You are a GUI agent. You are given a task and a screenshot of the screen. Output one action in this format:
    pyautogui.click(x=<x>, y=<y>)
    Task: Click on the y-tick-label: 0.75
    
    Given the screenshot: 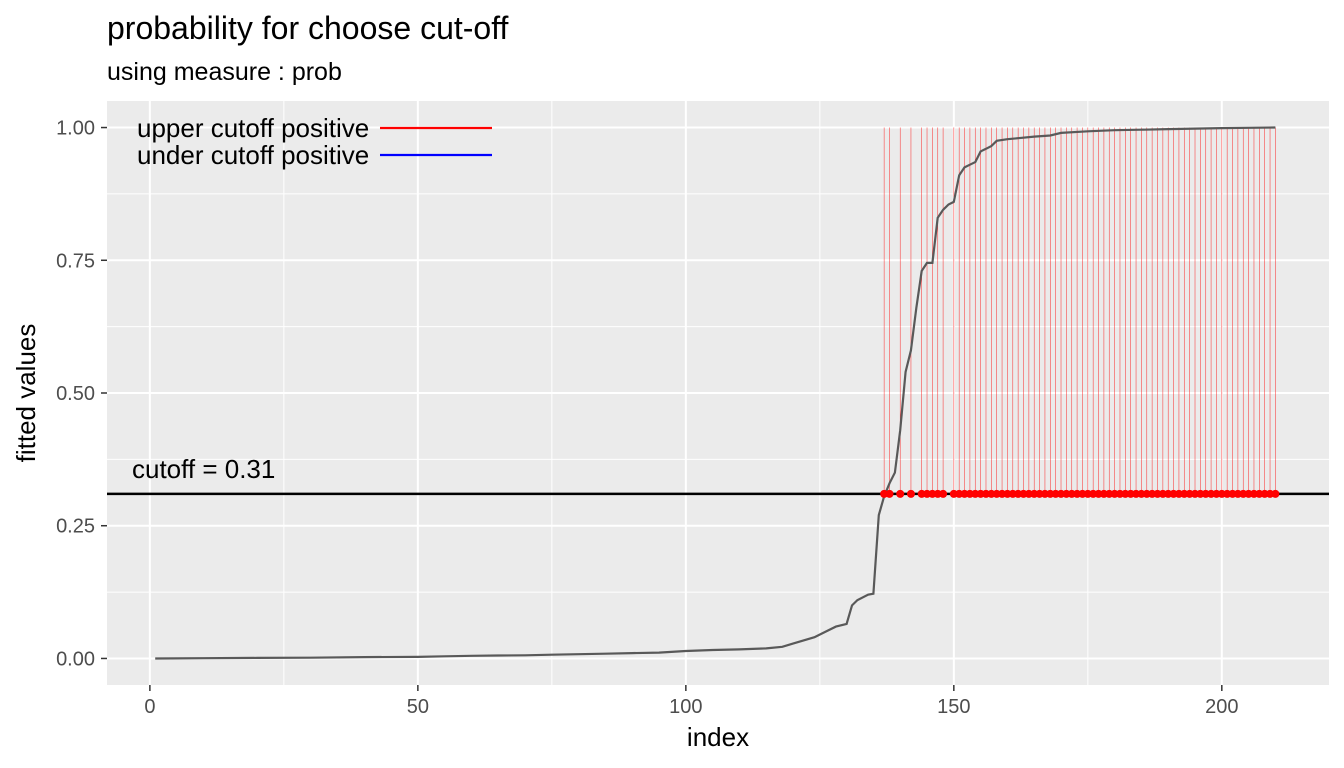 What is the action you would take?
    pyautogui.click(x=75, y=261)
    